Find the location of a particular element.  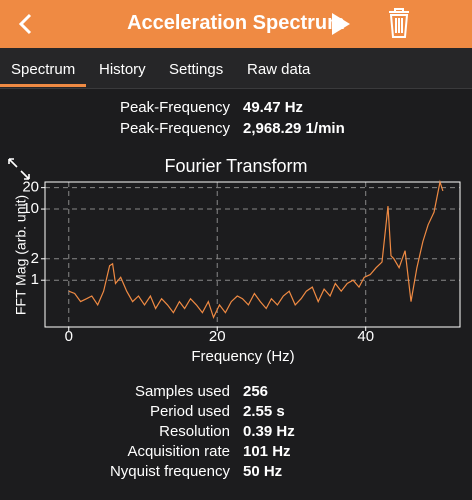

header-bar: Acceleration Spectrum is located at coordinates (236, 24).